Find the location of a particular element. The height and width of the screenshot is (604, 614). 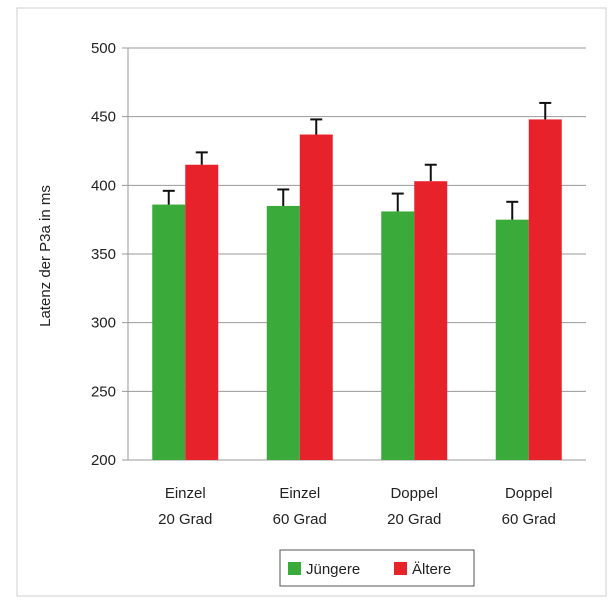

error-bars is located at coordinates (357, 160).